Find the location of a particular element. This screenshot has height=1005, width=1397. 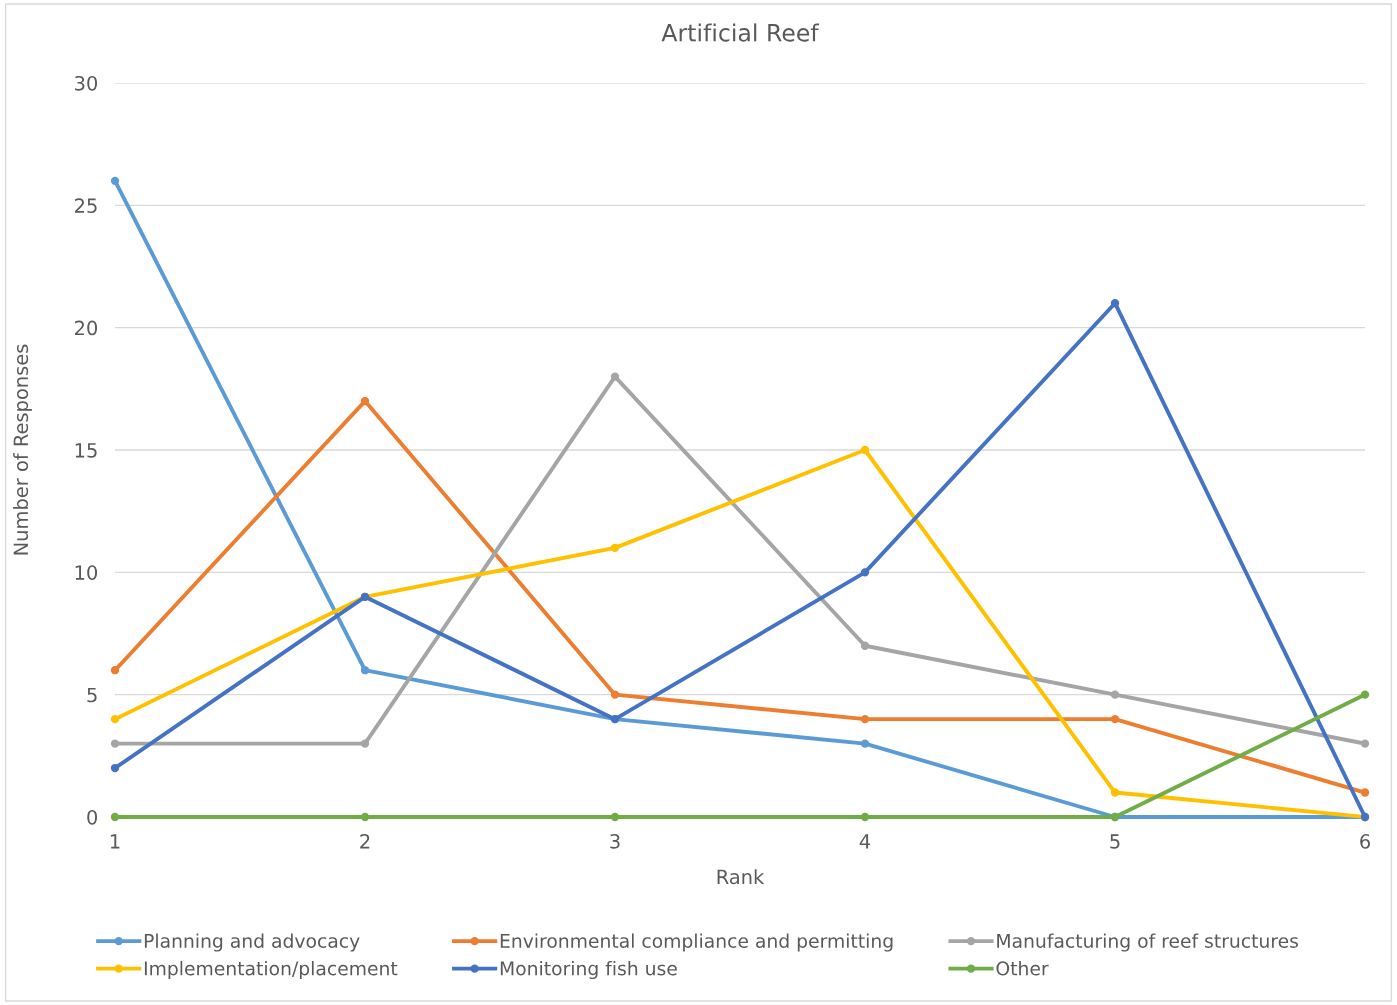

legend-label: Implementation/placement is located at coordinates (271, 970).